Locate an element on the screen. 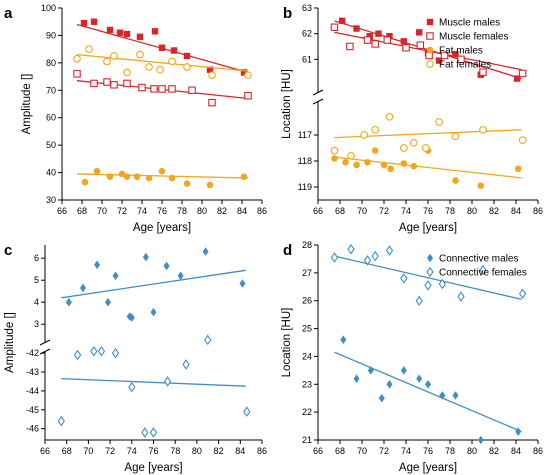  y-axis-title: Amplitude [] is located at coordinates (27, 104).